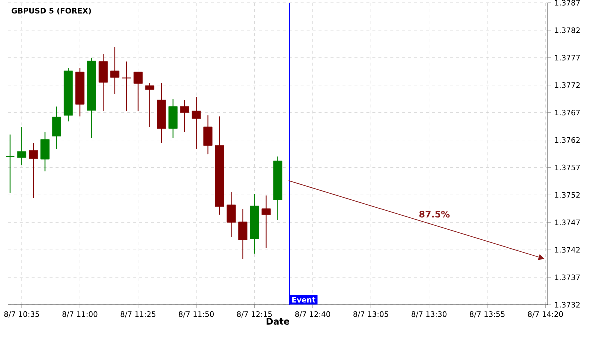 The height and width of the screenshot is (340, 600). I want to click on annotation: 87.5%, so click(435, 214).